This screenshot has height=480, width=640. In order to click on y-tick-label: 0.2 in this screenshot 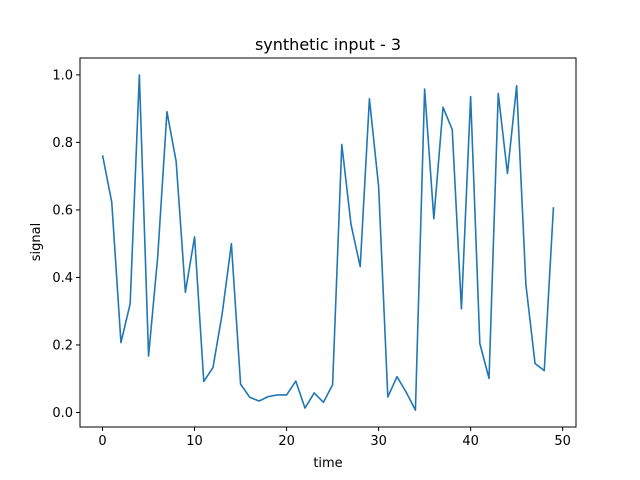, I will do `click(62, 345)`.